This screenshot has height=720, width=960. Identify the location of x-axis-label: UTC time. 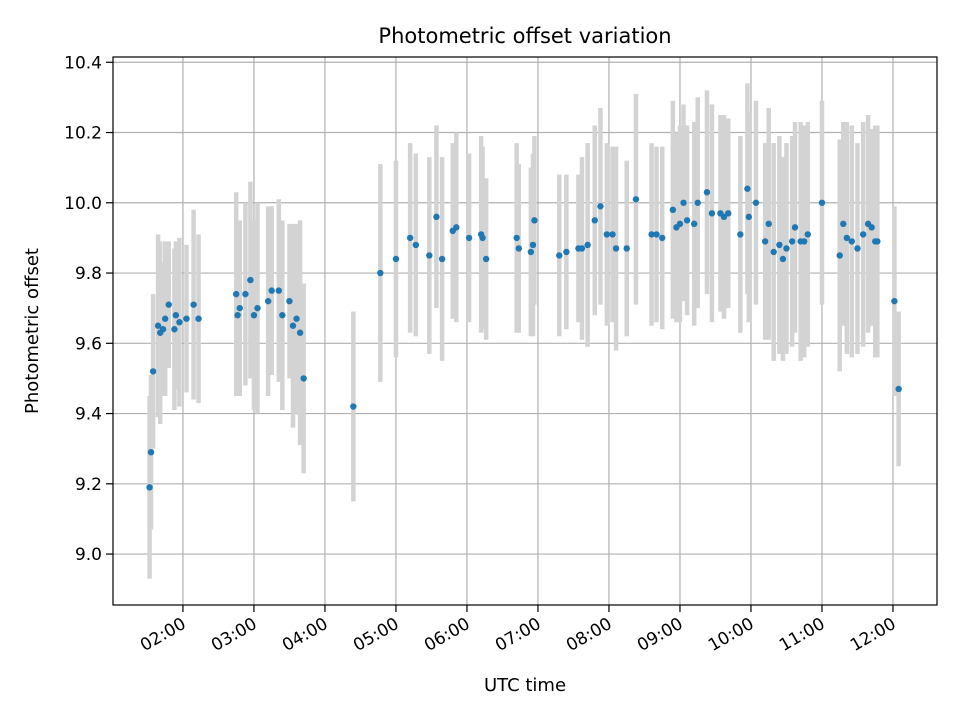
(525, 685).